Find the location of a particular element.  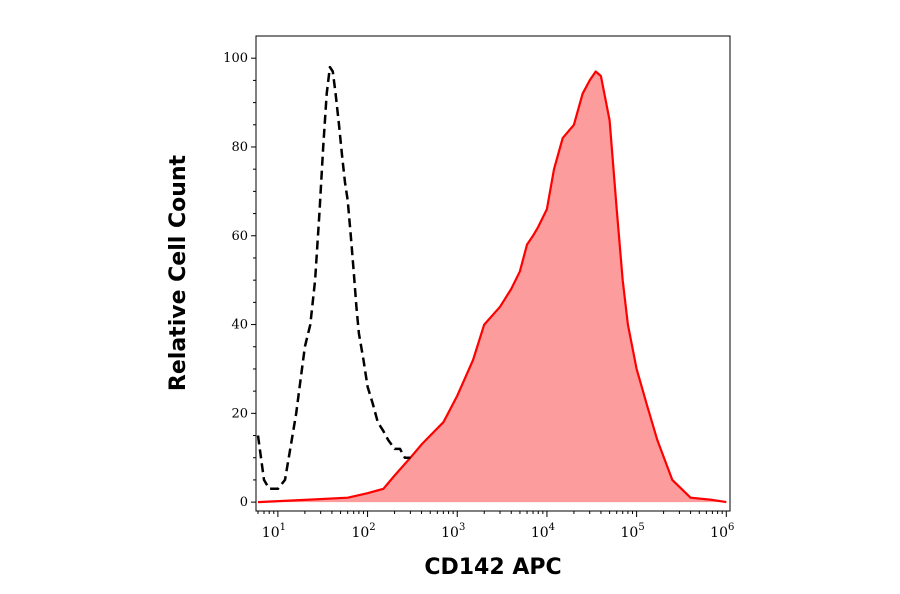

y-axis: 0 20 40 60 80 100 is located at coordinates (239, 280).